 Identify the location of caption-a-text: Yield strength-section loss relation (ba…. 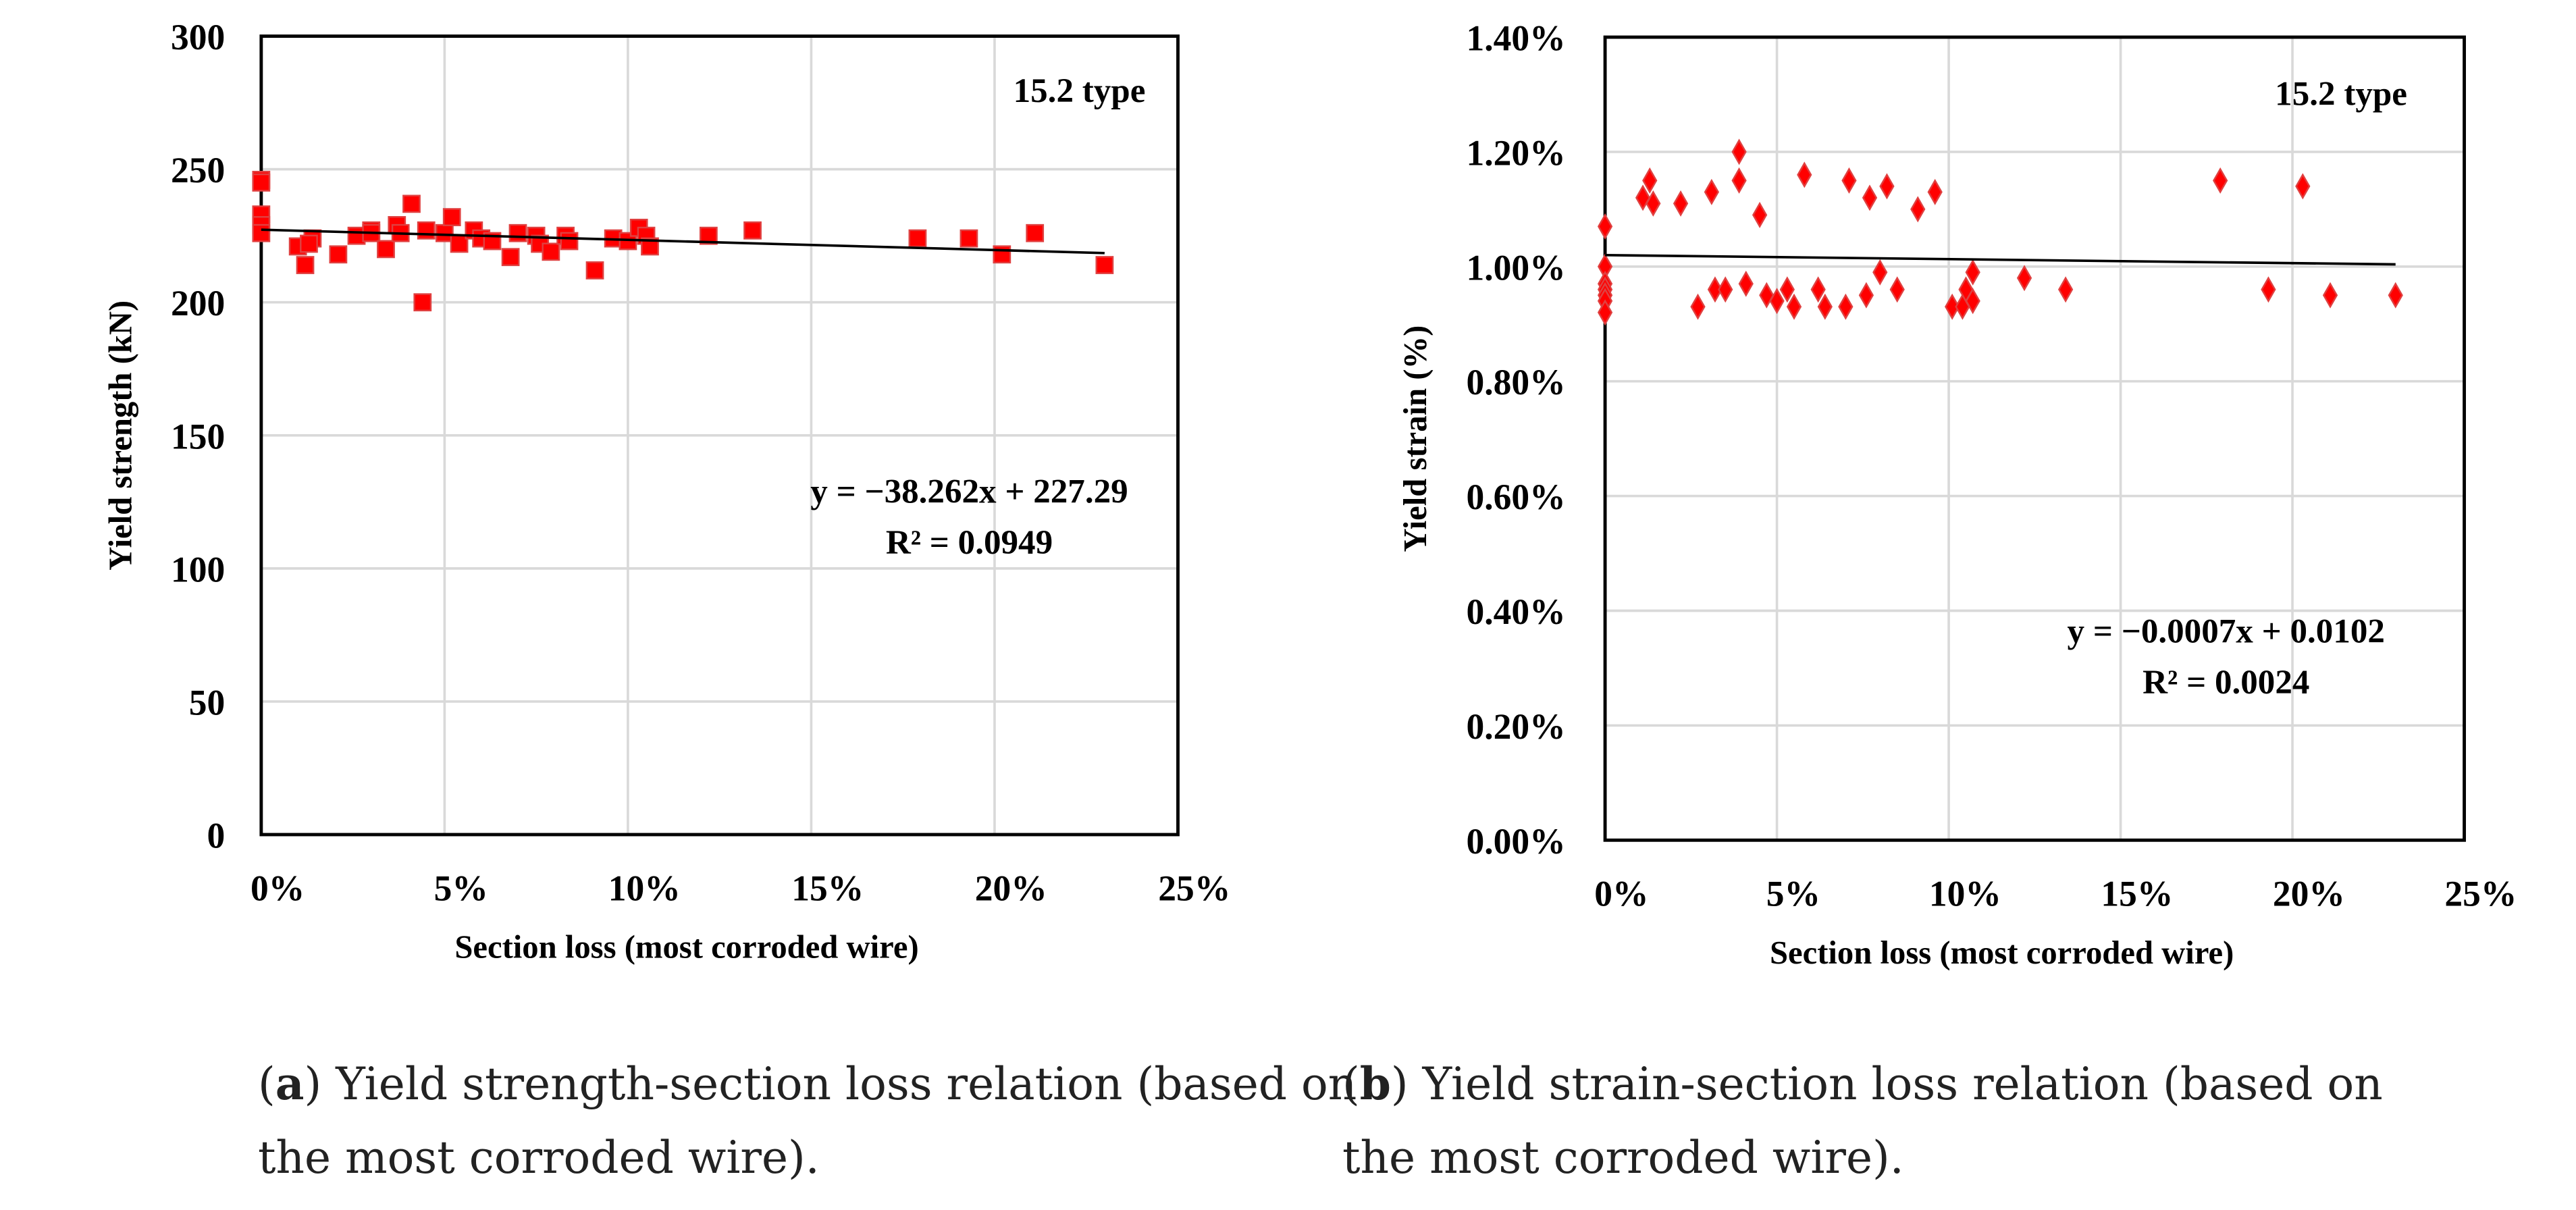
(839, 1084).